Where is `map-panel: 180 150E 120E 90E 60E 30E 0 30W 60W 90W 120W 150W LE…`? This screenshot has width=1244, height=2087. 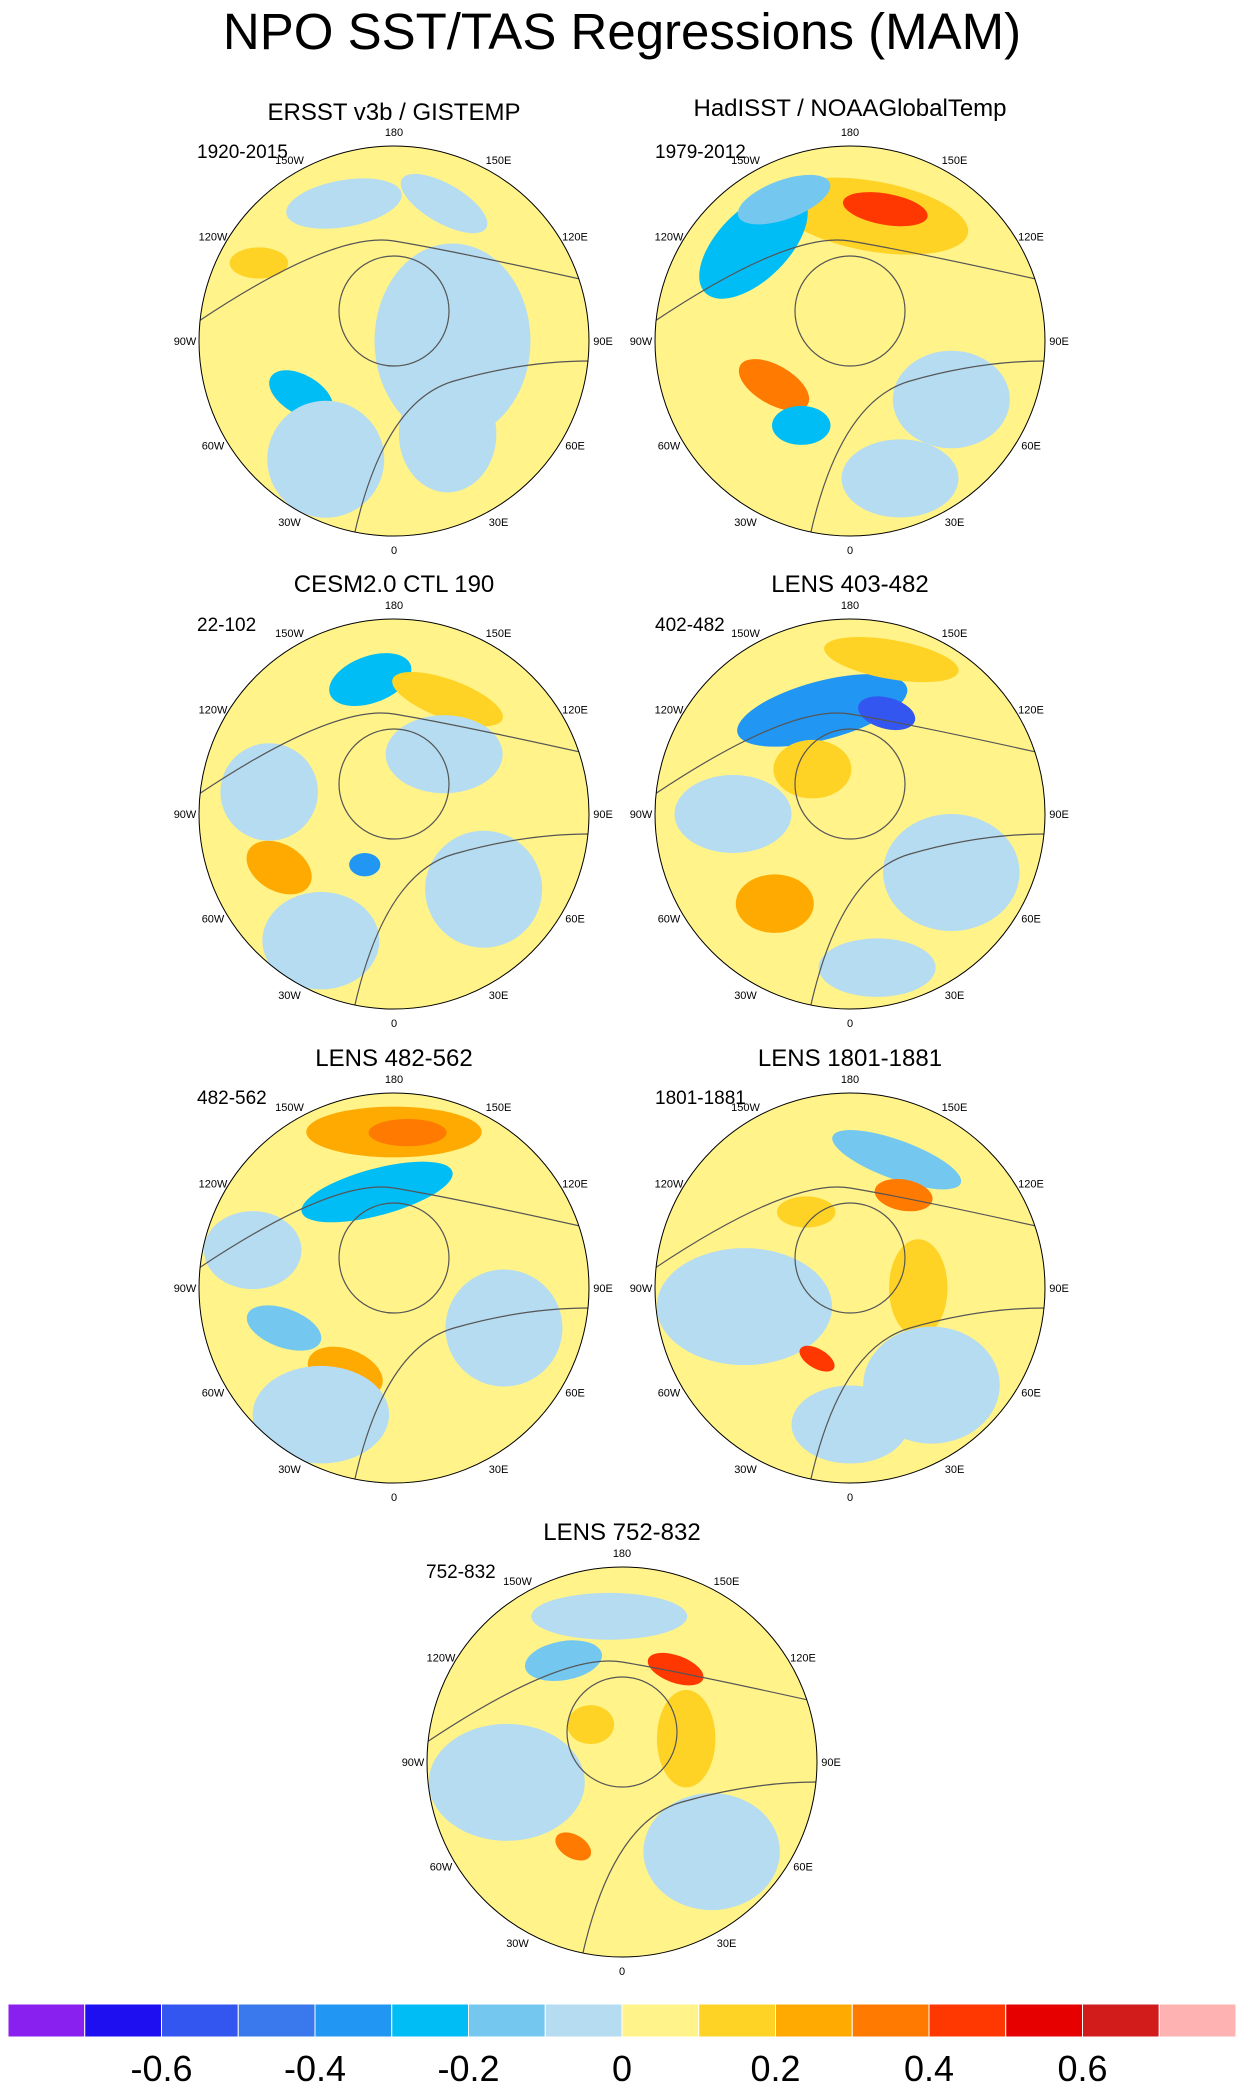
map-panel: 180 150E 120E 90E 60E 30E 0 30W 60W 90W 120W 150W LE… is located at coordinates (393, 1274).